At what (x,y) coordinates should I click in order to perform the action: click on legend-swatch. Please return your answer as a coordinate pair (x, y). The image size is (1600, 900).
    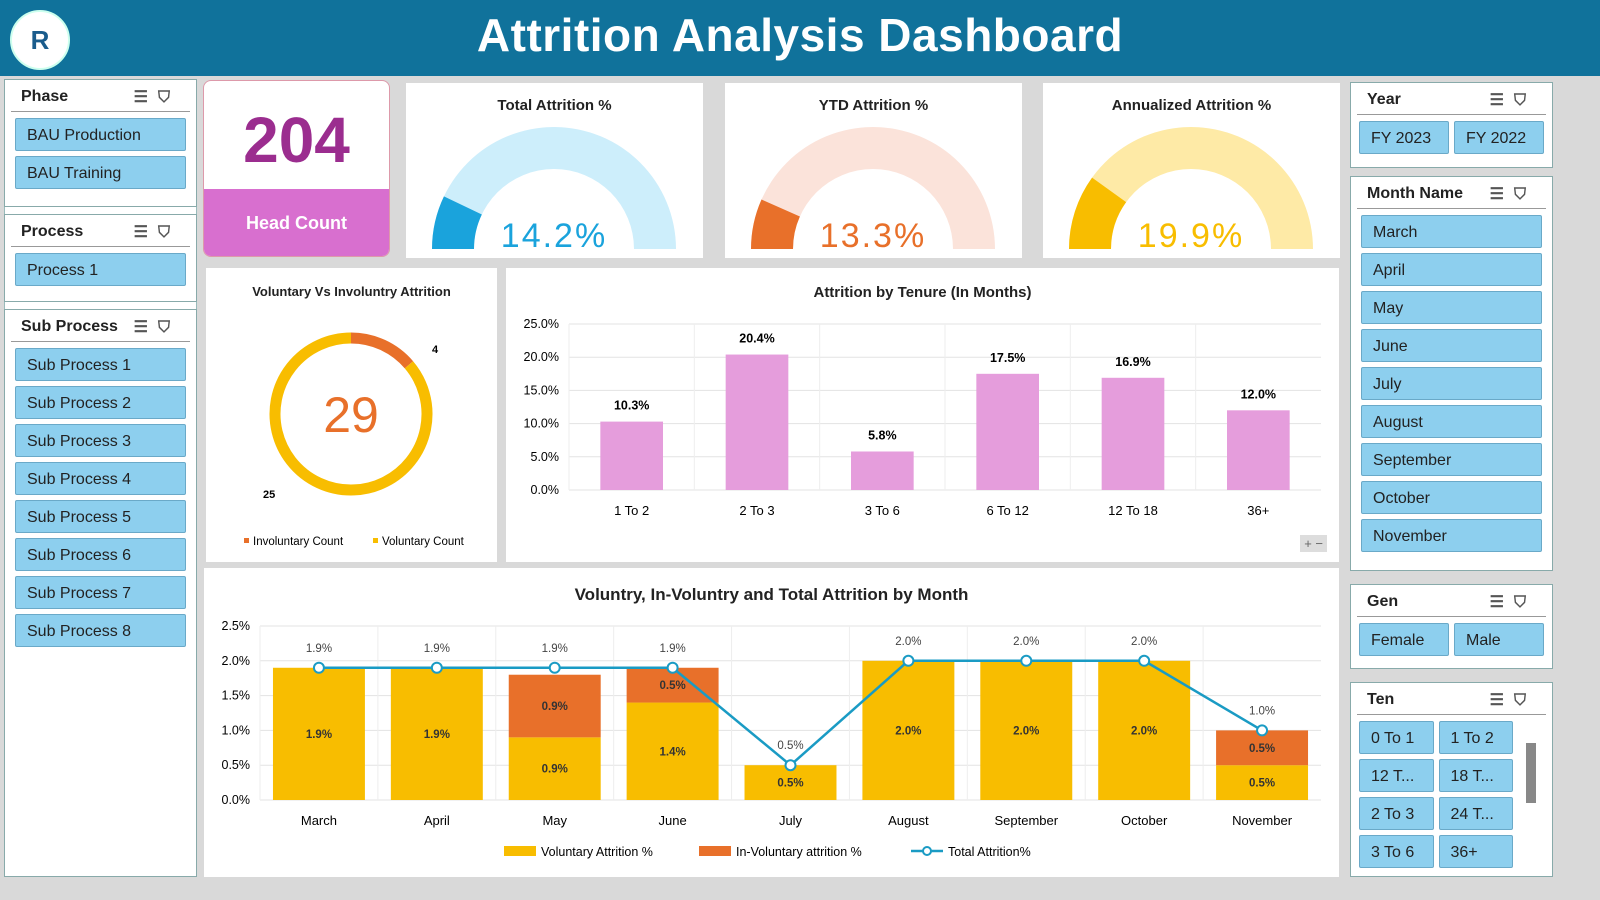
    Looking at the image, I should click on (927, 851).